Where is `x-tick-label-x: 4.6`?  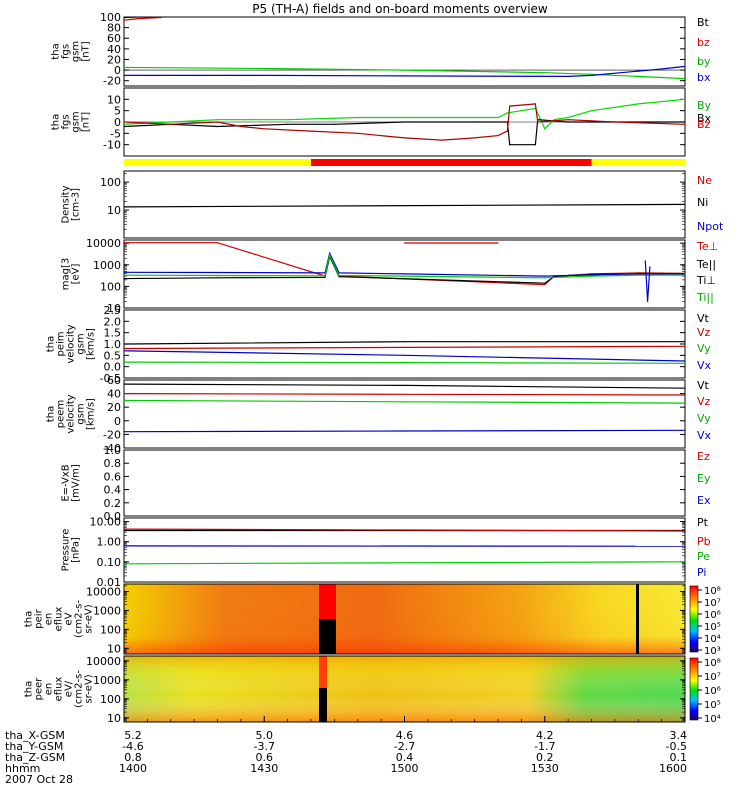
x-tick-label-x: 4.6 is located at coordinates (405, 735).